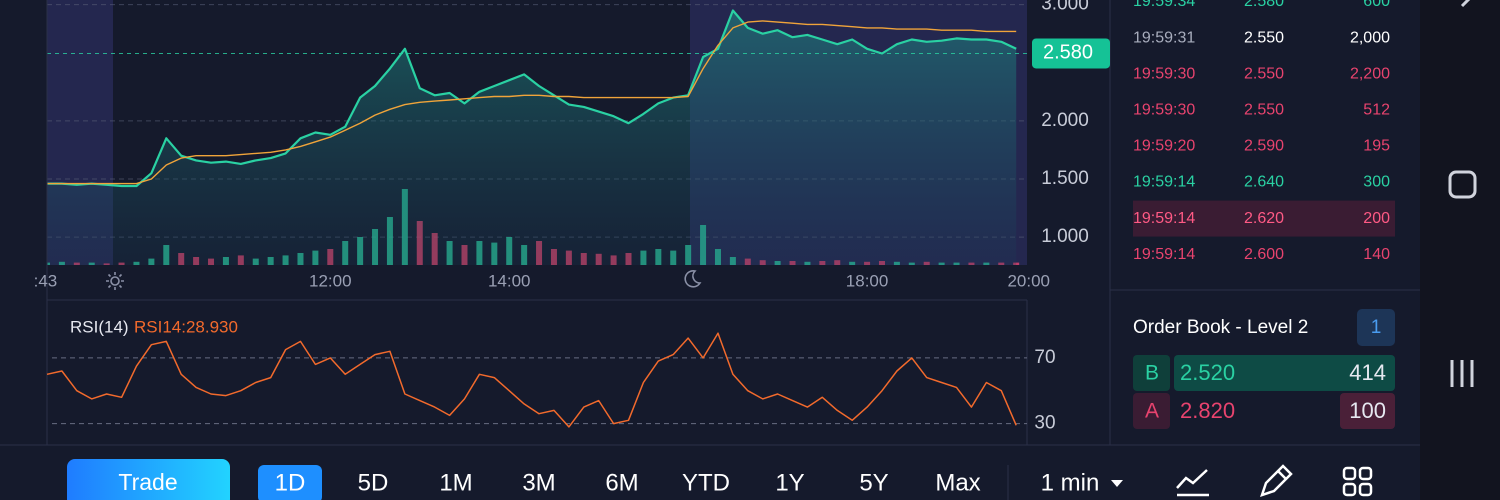  I want to click on trade-price: 2.640, so click(1264, 182).